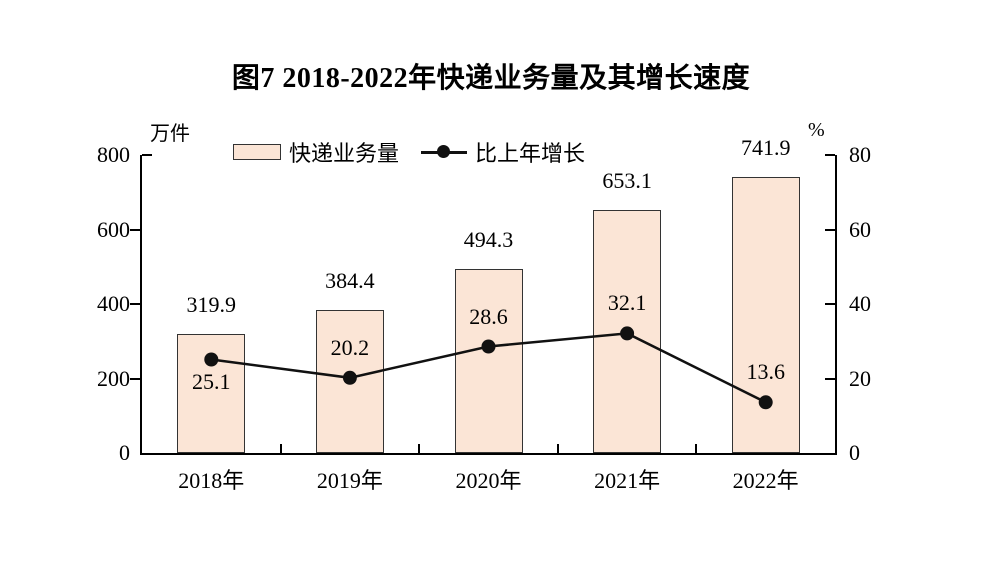  I want to click on legend-bar-swatch, so click(257, 152).